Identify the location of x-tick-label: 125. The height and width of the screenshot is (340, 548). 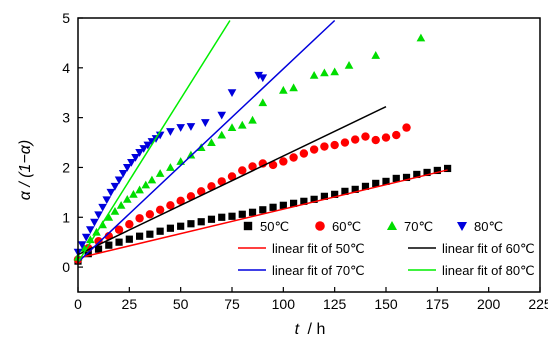
(335, 304).